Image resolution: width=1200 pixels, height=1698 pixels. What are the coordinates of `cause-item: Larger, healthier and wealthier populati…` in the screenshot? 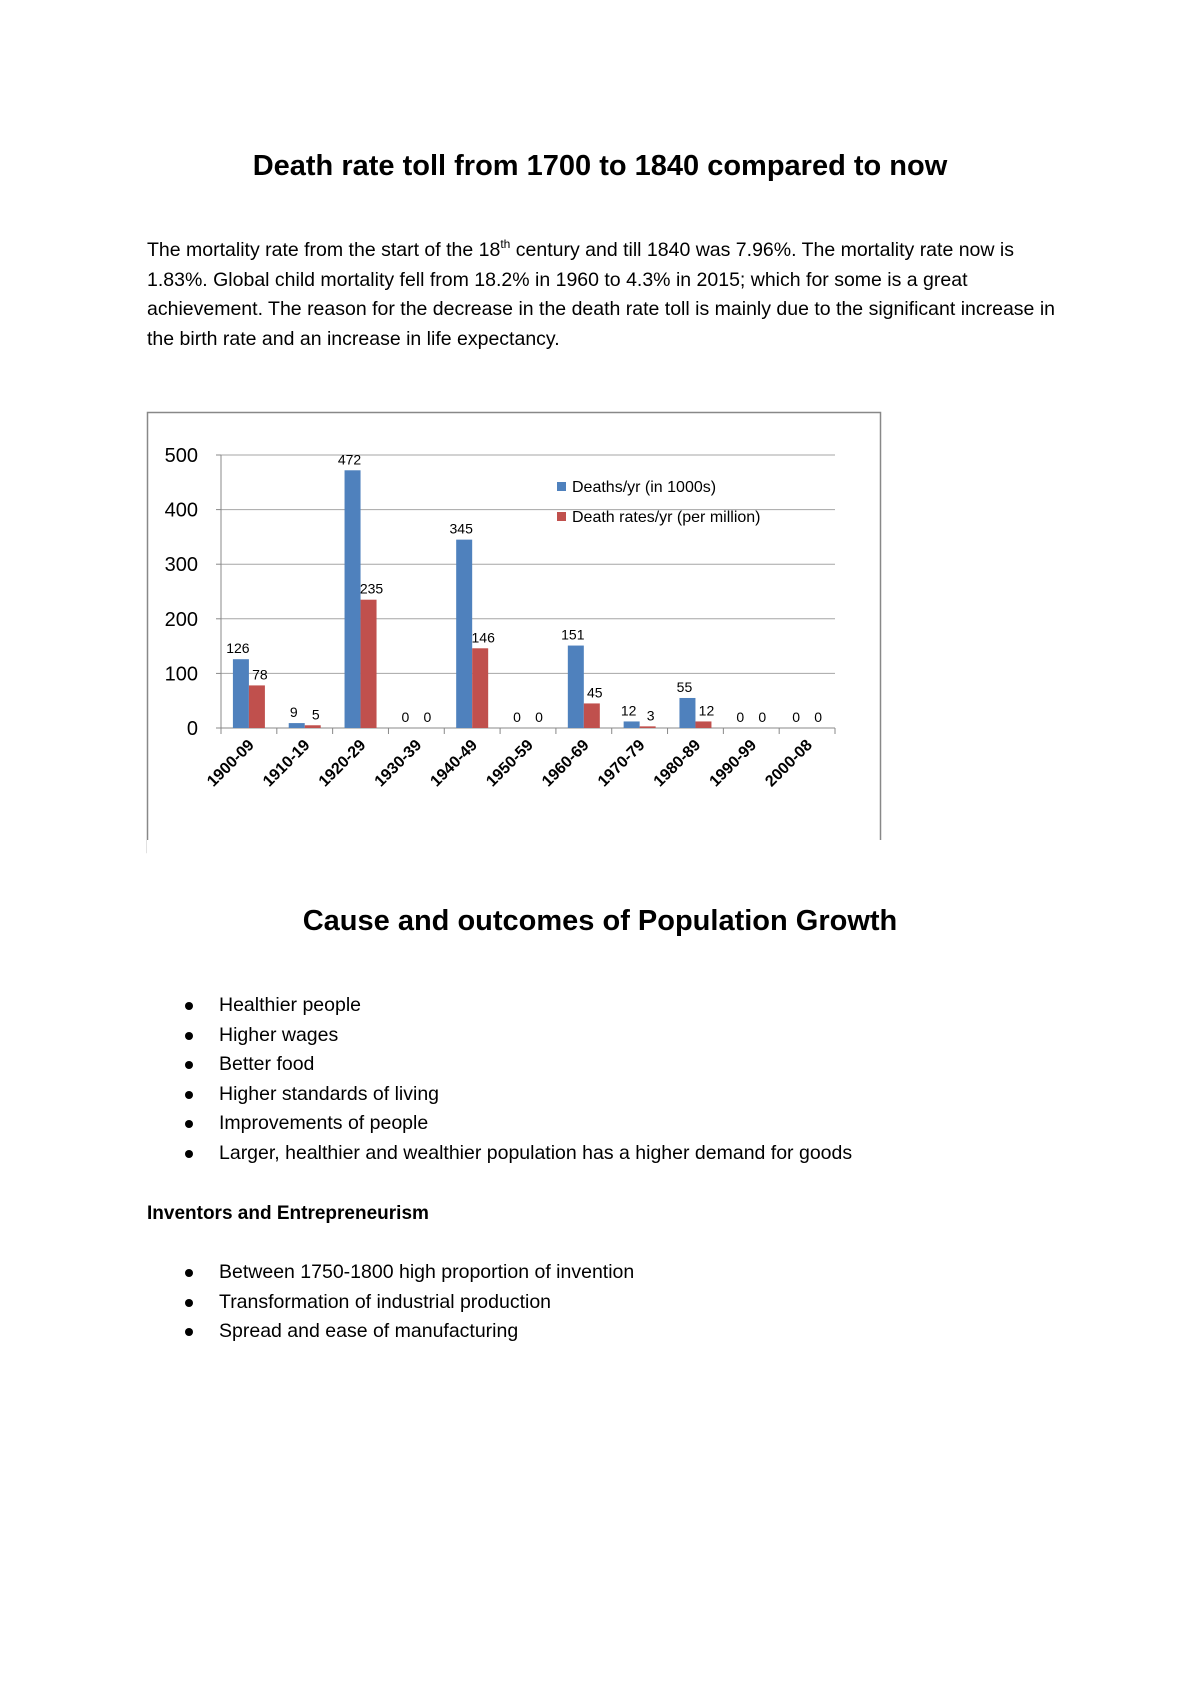 It's located at (518, 1154).